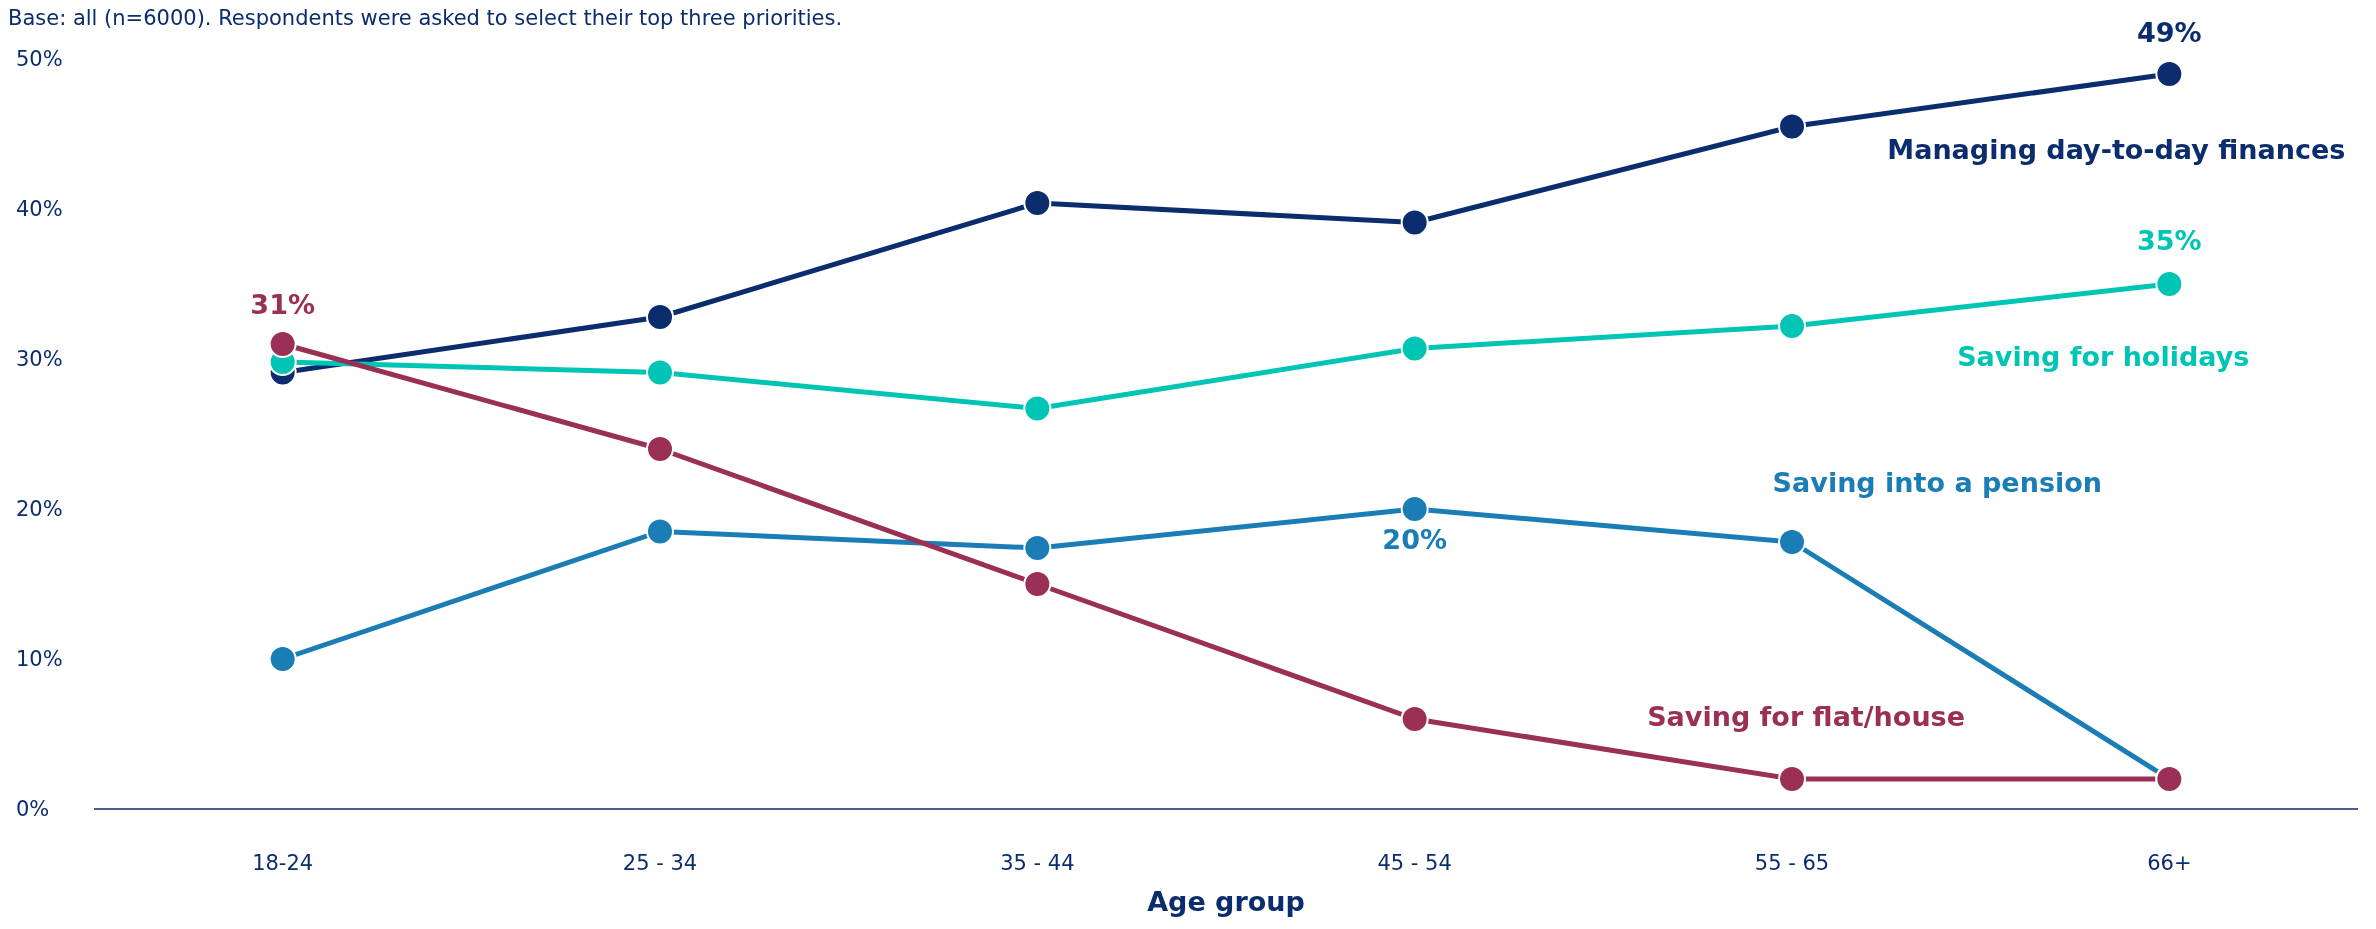 Image resolution: width=2376 pixels, height=929 pixels. Describe the element at coordinates (1937, 482) in the screenshot. I see `series-label: Saving into a pension` at that location.